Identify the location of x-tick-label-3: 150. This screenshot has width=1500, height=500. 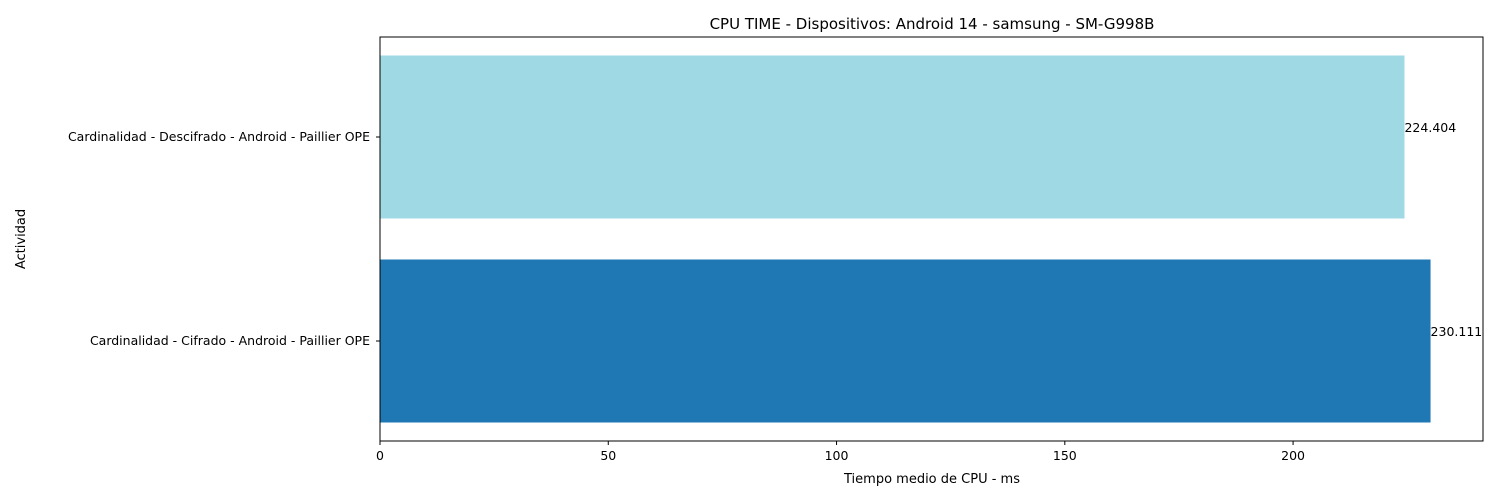
(1065, 455).